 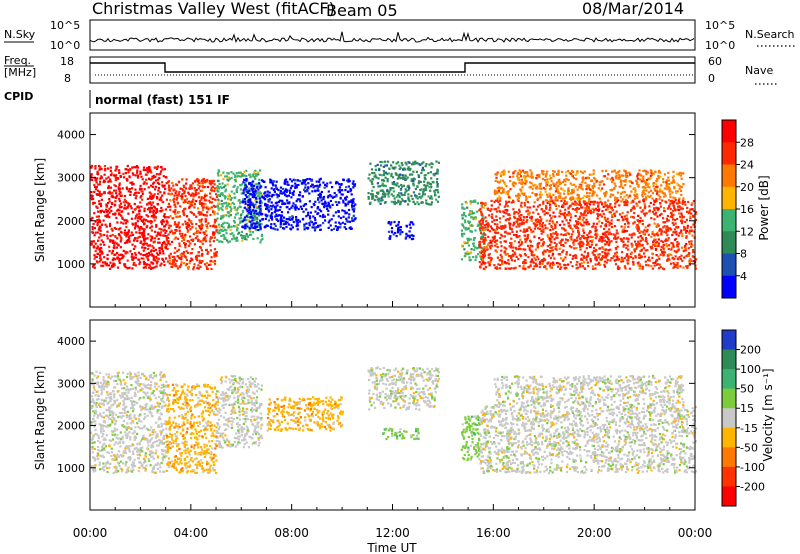 What do you see at coordinates (750, 350) in the screenshot?
I see `velocity-colorbar-label-0: 200` at bounding box center [750, 350].